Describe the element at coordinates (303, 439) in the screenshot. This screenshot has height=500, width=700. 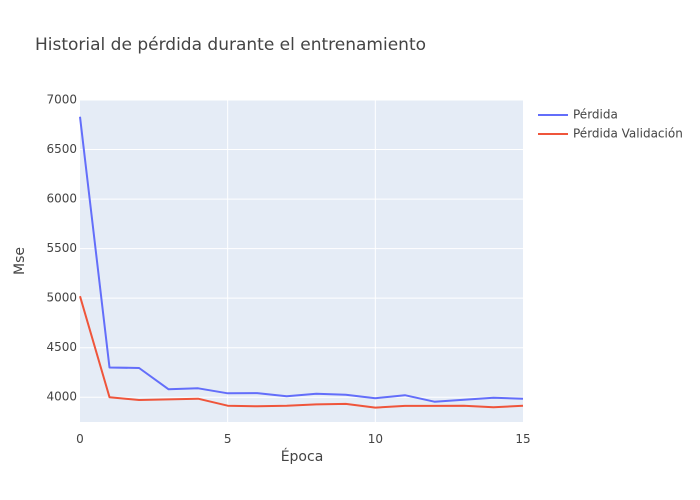
I see `x-axis-ticks: 0 5 10 15` at that location.